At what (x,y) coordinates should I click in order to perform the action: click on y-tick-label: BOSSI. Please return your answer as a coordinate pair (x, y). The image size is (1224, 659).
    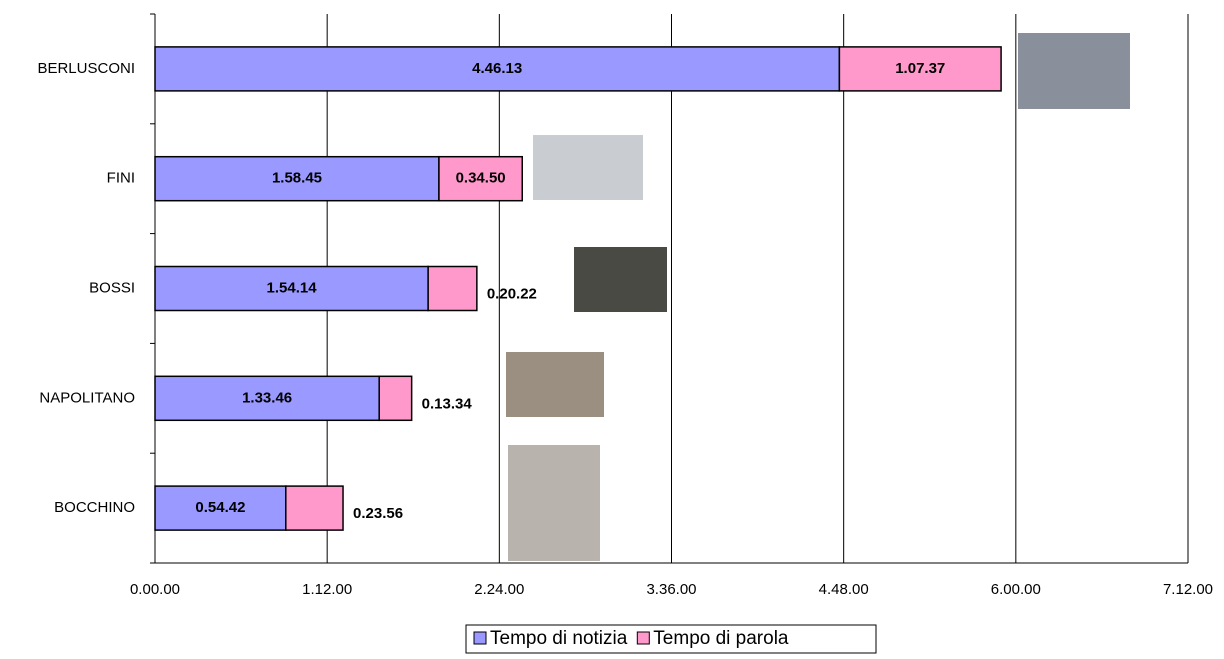
    Looking at the image, I should click on (112, 287).